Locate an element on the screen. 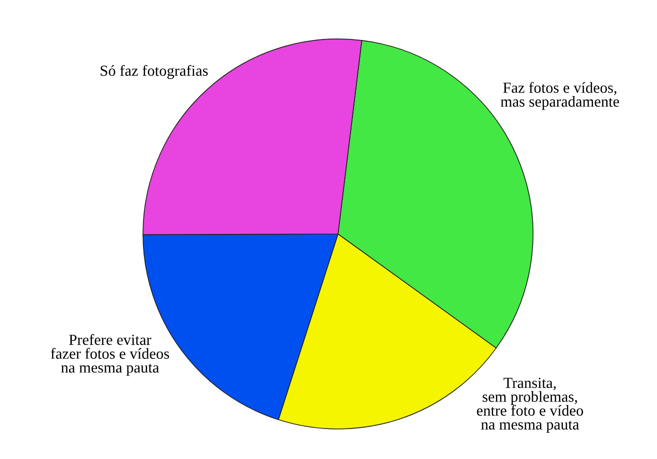  slice-label: Só faz fotografias is located at coordinates (154, 72).